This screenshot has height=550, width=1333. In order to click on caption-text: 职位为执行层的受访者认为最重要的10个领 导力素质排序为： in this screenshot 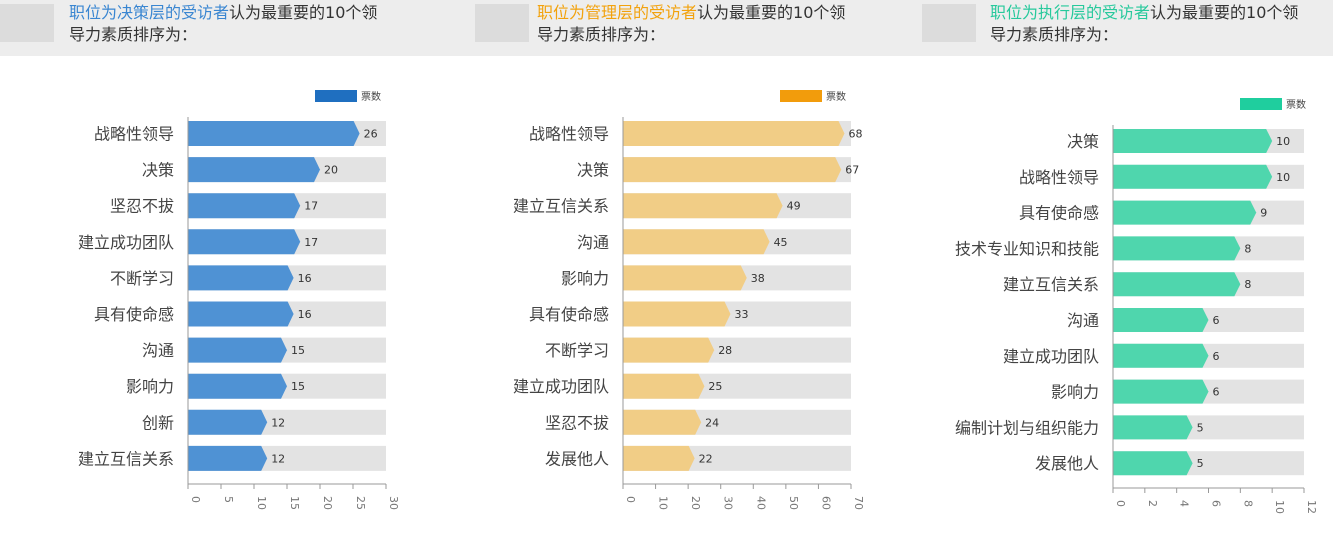, I will do `click(1161, 24)`.